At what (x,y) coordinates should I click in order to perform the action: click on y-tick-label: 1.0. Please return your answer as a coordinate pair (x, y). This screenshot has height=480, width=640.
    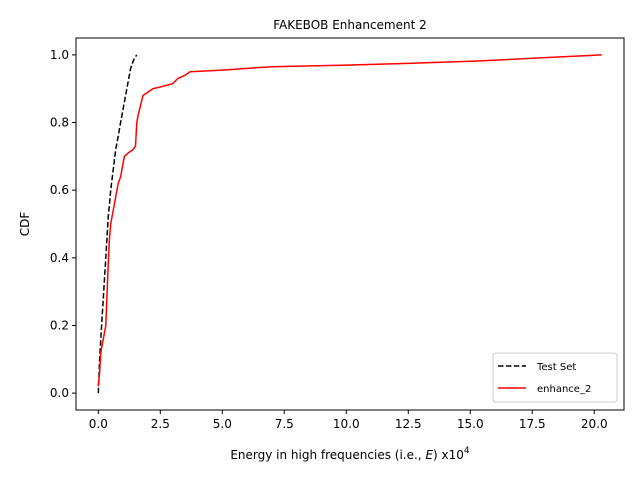
    Looking at the image, I should click on (59, 55).